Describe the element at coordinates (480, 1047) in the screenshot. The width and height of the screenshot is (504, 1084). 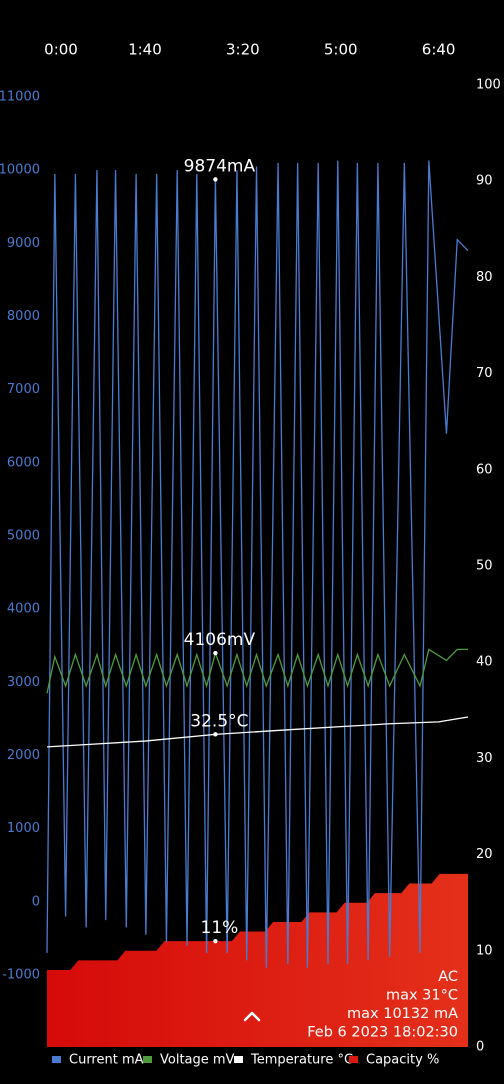
I see `y2-tick-label: 0` at that location.